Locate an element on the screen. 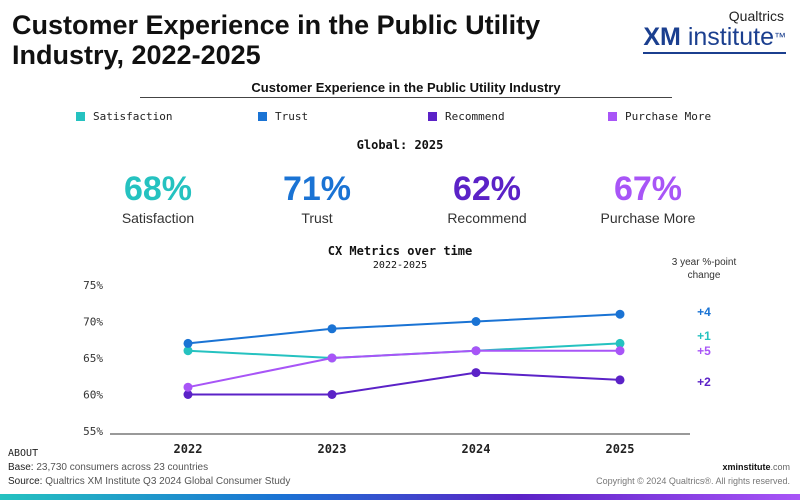 This screenshot has width=800, height=500. brand-underline is located at coordinates (714, 53).